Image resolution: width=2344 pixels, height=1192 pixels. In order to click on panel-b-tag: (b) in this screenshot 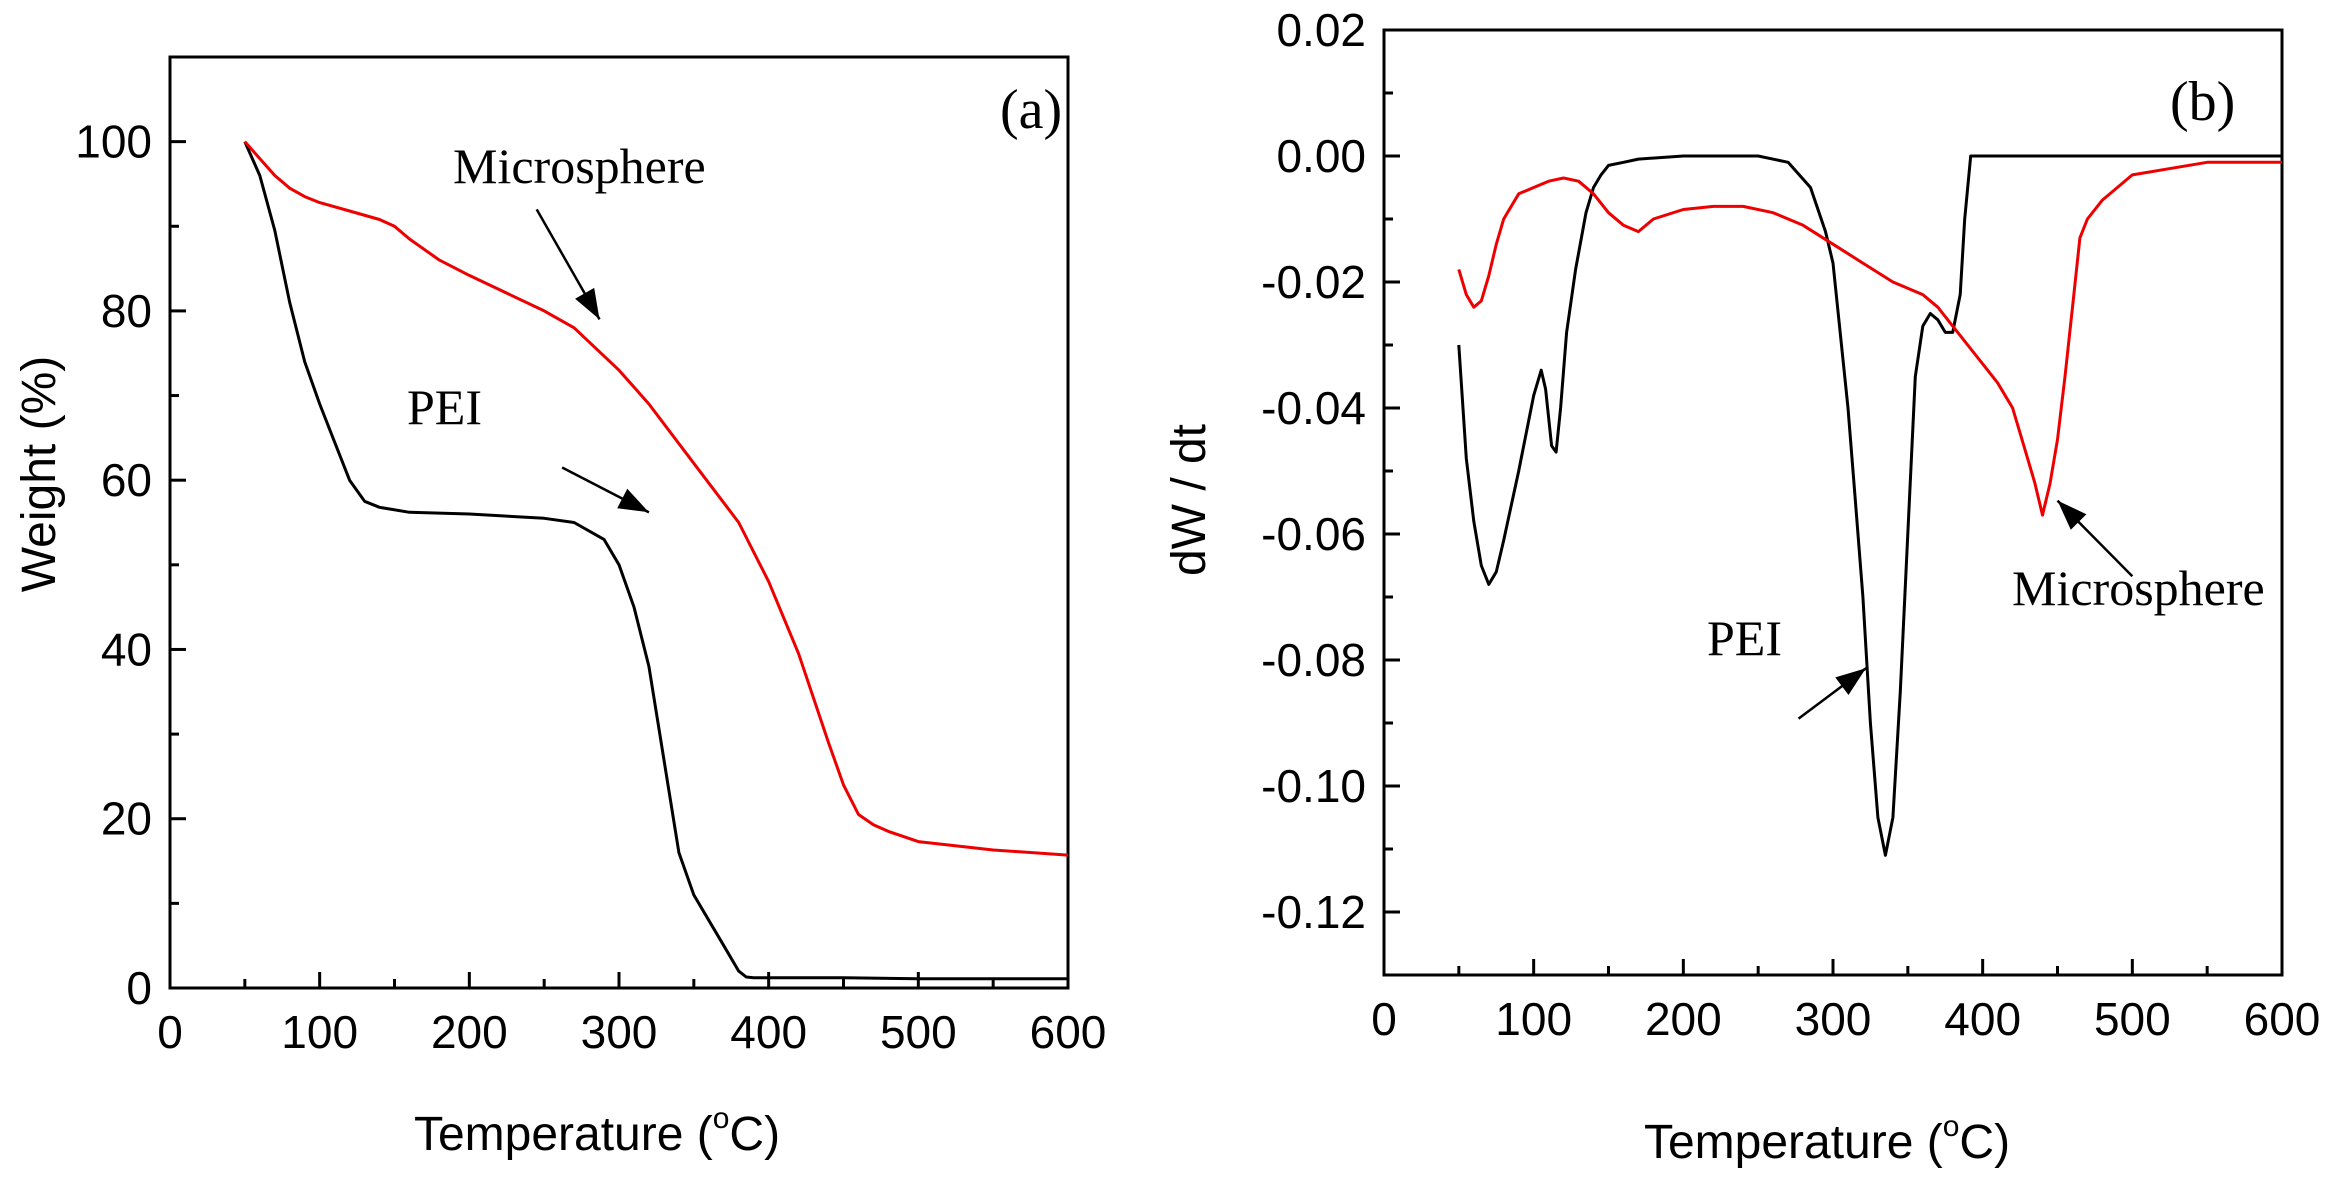, I will do `click(2202, 102)`.